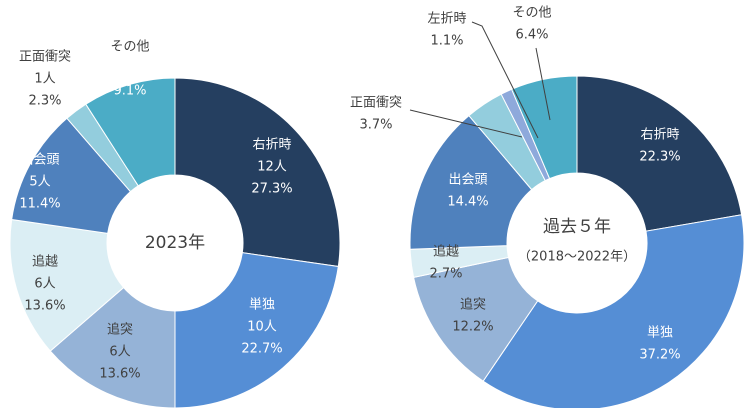 The width and height of the screenshot is (750, 408). What do you see at coordinates (446, 19) in the screenshot?
I see `category-label: 左折時` at bounding box center [446, 19].